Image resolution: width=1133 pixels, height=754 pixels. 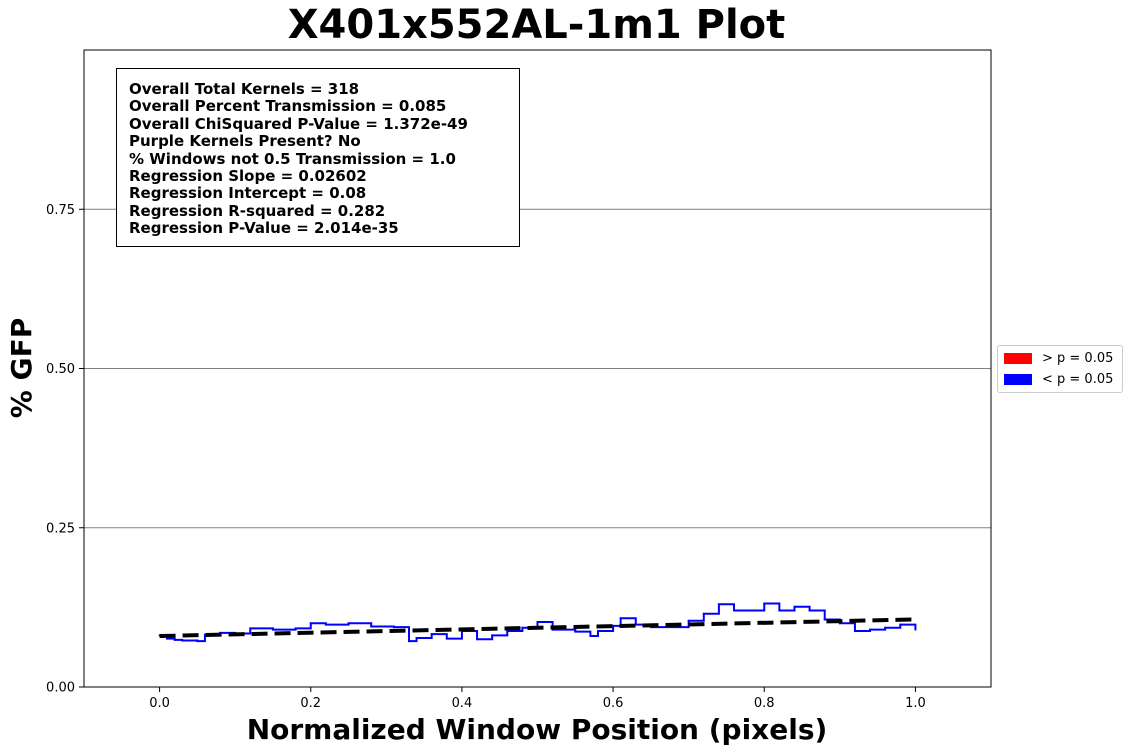 I want to click on stat-regression-r-squared: Regression R-squared = 0.282, so click(x=257, y=210).